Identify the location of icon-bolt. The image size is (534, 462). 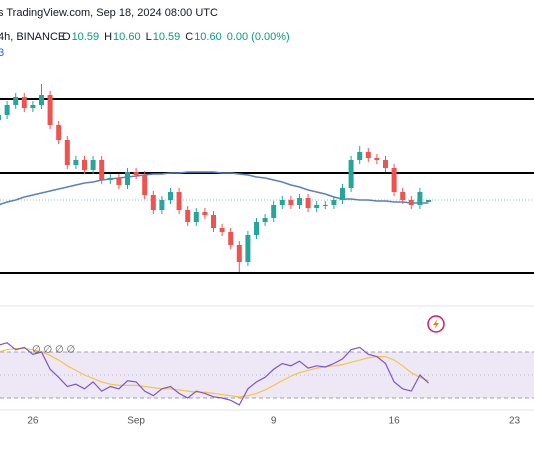
(436, 324).